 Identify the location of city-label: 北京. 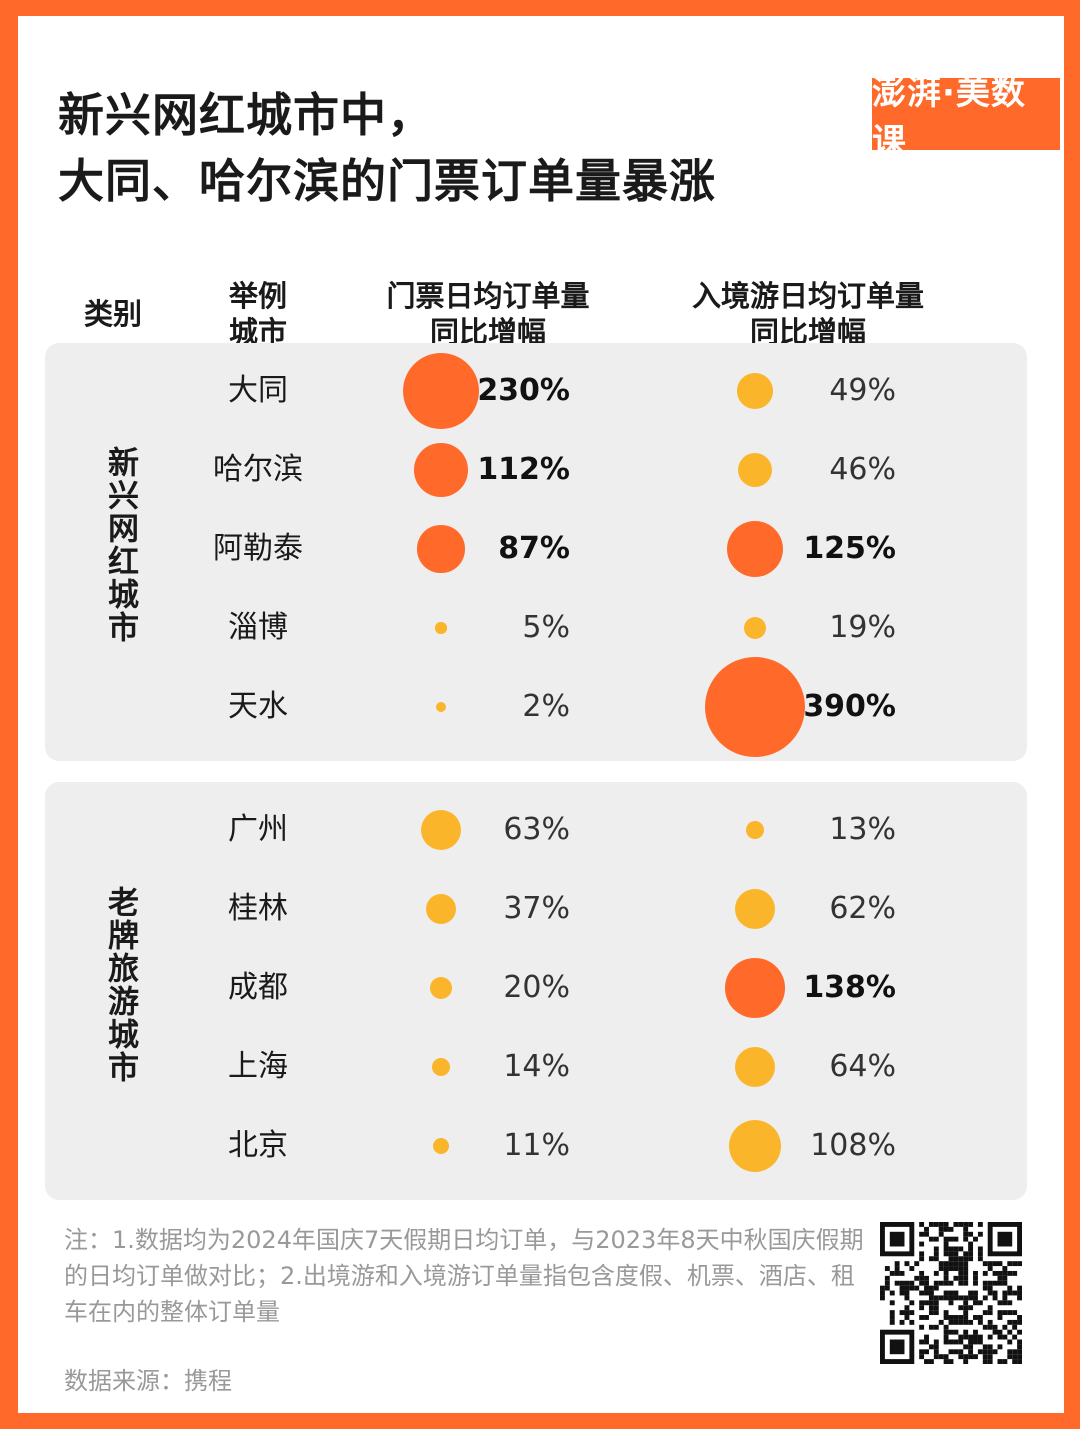
(258, 1145).